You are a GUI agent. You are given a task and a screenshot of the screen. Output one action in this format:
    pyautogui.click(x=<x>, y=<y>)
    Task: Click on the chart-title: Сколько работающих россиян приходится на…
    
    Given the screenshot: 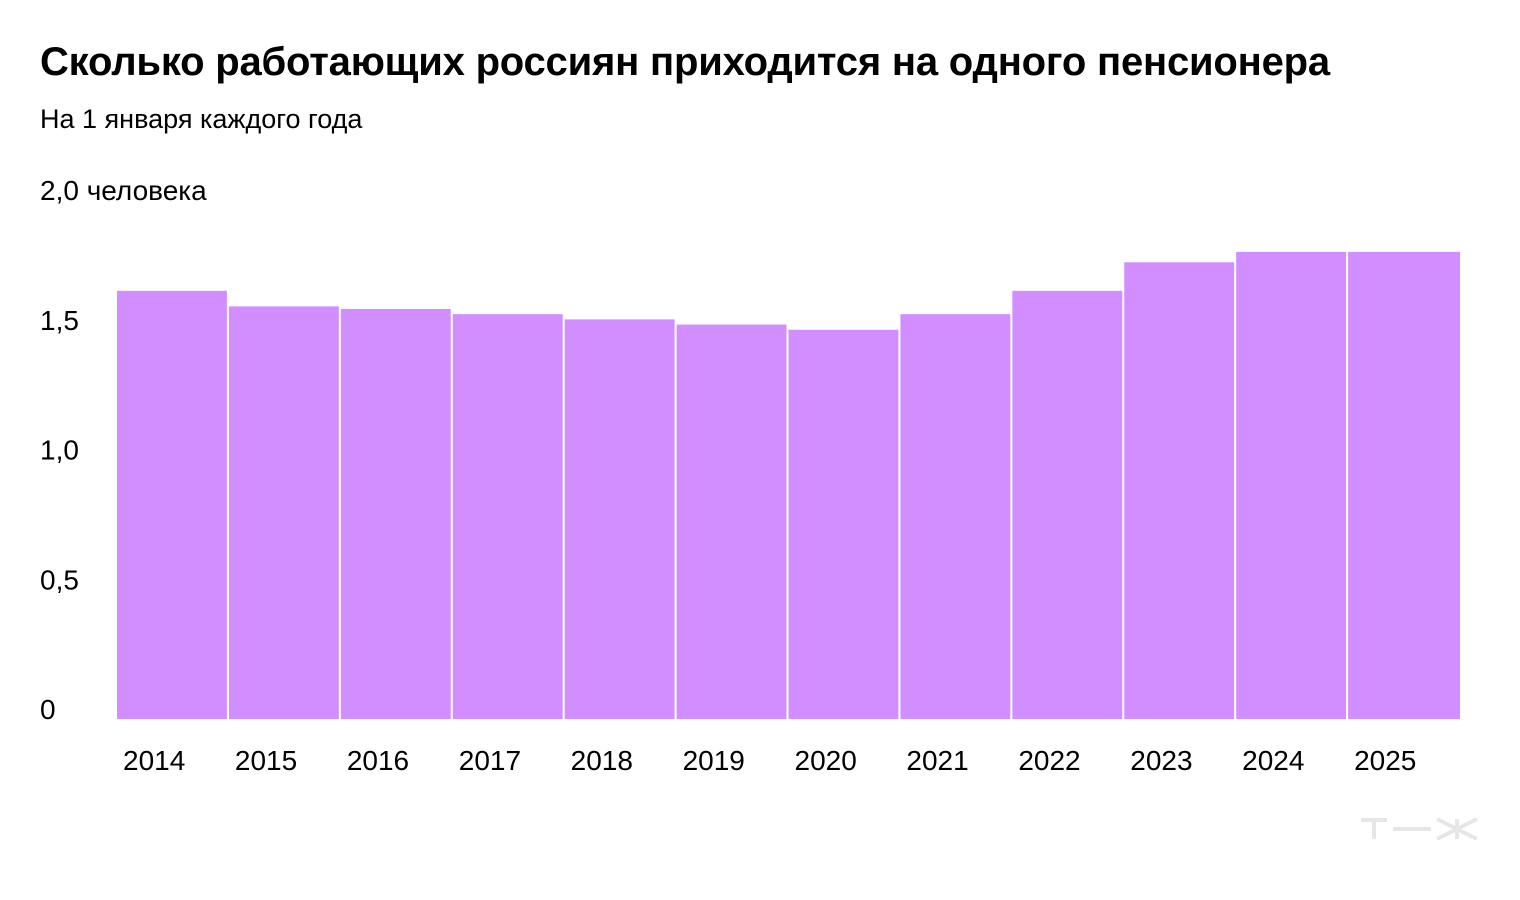 What is the action you would take?
    pyautogui.click(x=685, y=62)
    